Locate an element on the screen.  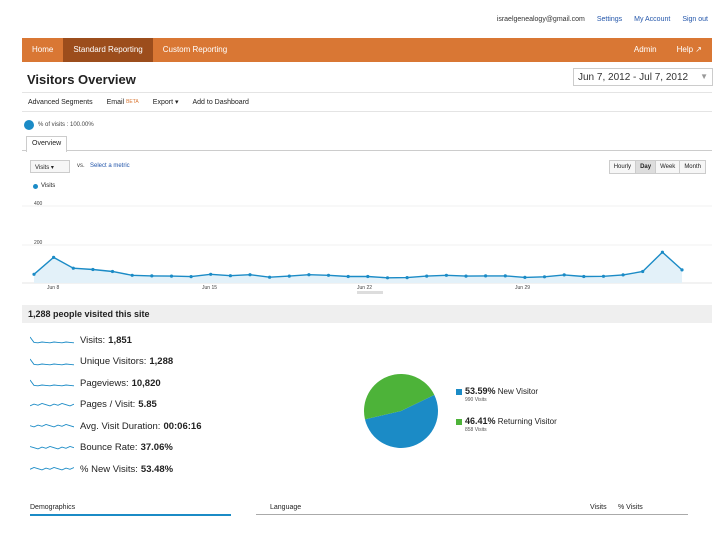
granularity-day: Day is located at coordinates (646, 167).